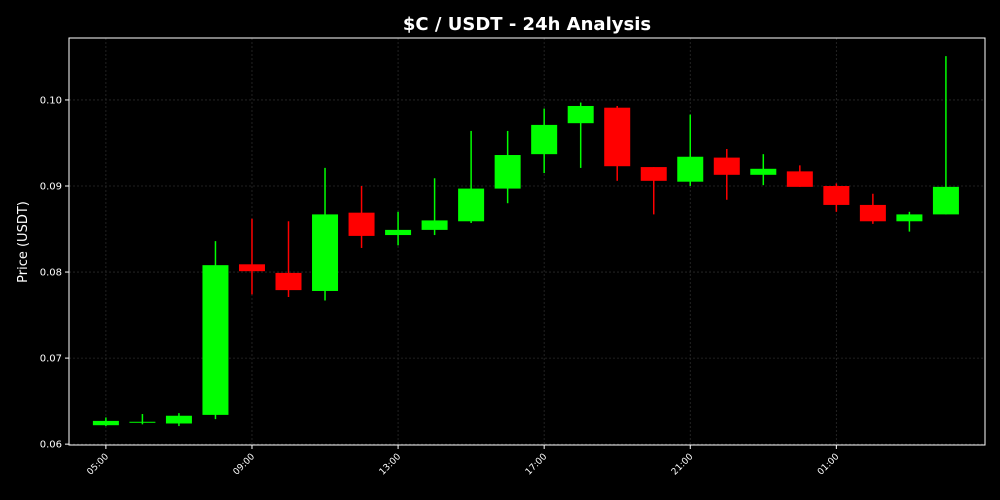 This screenshot has width=1000, height=500. I want to click on x-tick-label: 13:00, so click(391, 465).